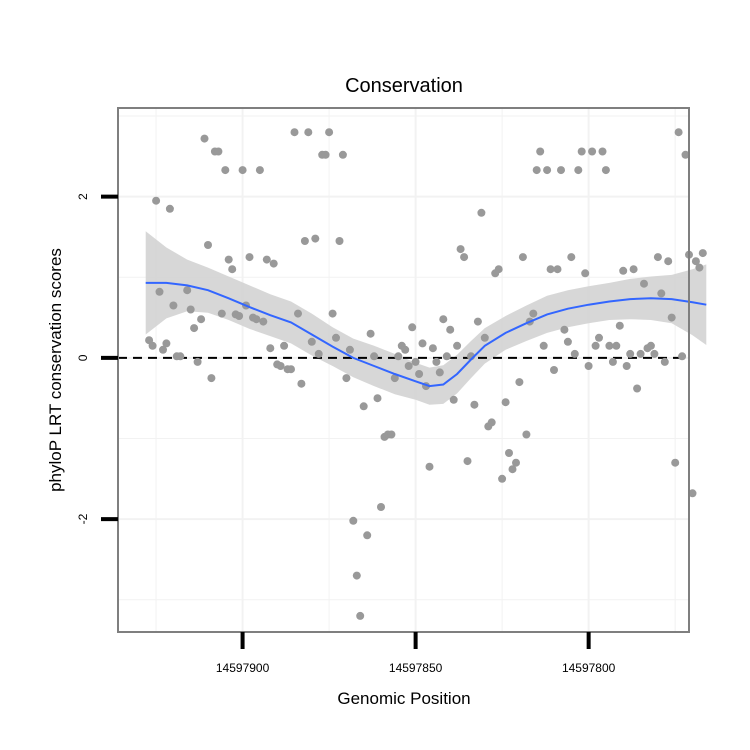 This screenshot has width=750, height=750. Describe the element at coordinates (55, 370) in the screenshot. I see `y-axis-title: phyloP LRT conservation scores` at that location.